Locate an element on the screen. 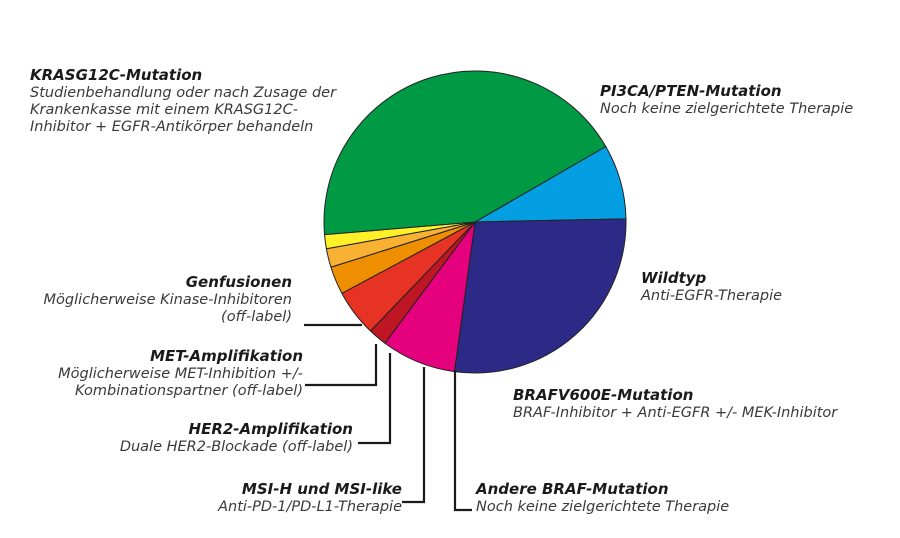  label-therapy-krasg12c-1: Studienbehandlung oder nach Zusage der is located at coordinates (183, 93).